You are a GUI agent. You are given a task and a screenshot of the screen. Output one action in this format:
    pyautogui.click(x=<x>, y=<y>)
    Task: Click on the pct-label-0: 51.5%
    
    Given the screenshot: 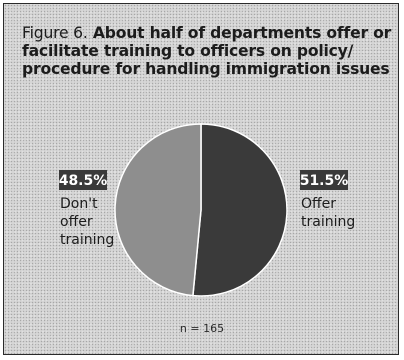 What is the action you would take?
    pyautogui.click(x=324, y=181)
    